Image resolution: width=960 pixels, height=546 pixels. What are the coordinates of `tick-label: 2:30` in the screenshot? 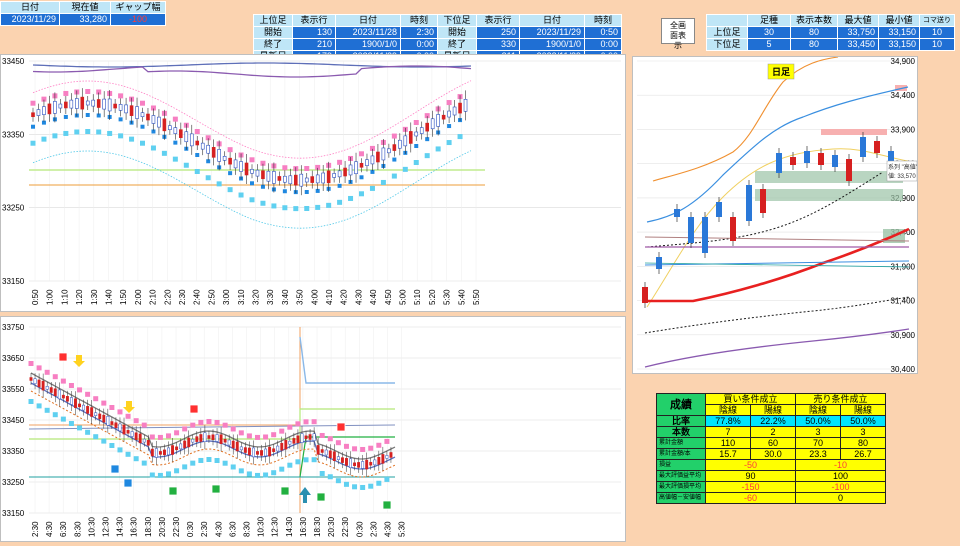 It's located at (373, 529).